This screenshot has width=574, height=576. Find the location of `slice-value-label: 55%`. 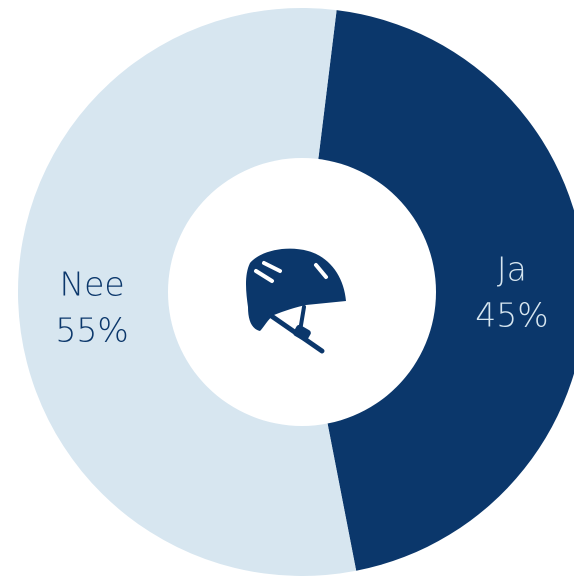

slice-value-label: 55% is located at coordinates (91, 329).